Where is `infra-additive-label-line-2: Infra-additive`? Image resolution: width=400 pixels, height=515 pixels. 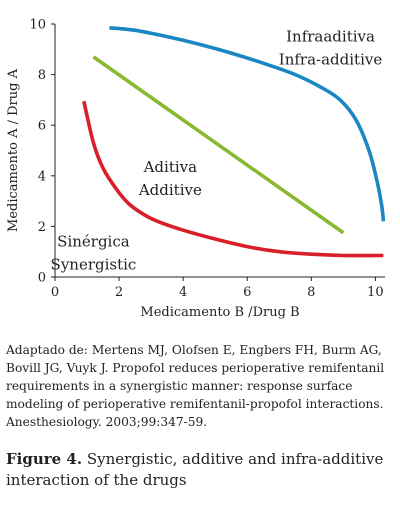
infra-additive-label-line-2: Infra-additive is located at coordinates (331, 60).